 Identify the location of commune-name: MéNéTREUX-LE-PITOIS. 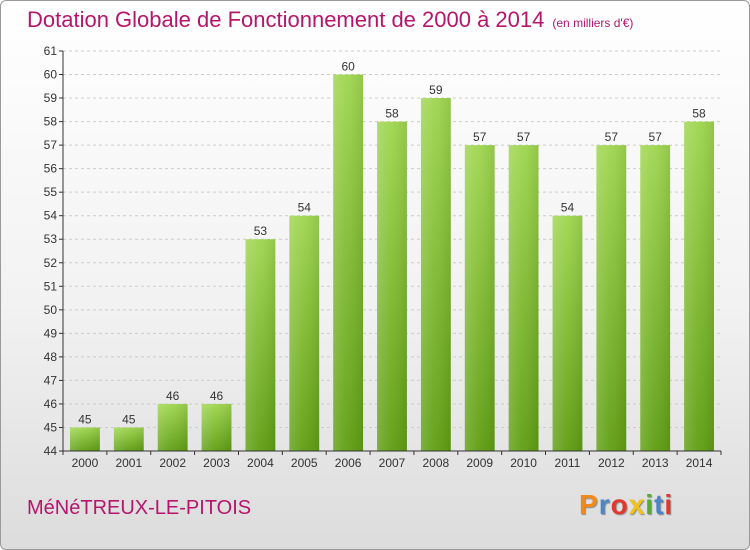
(139, 508).